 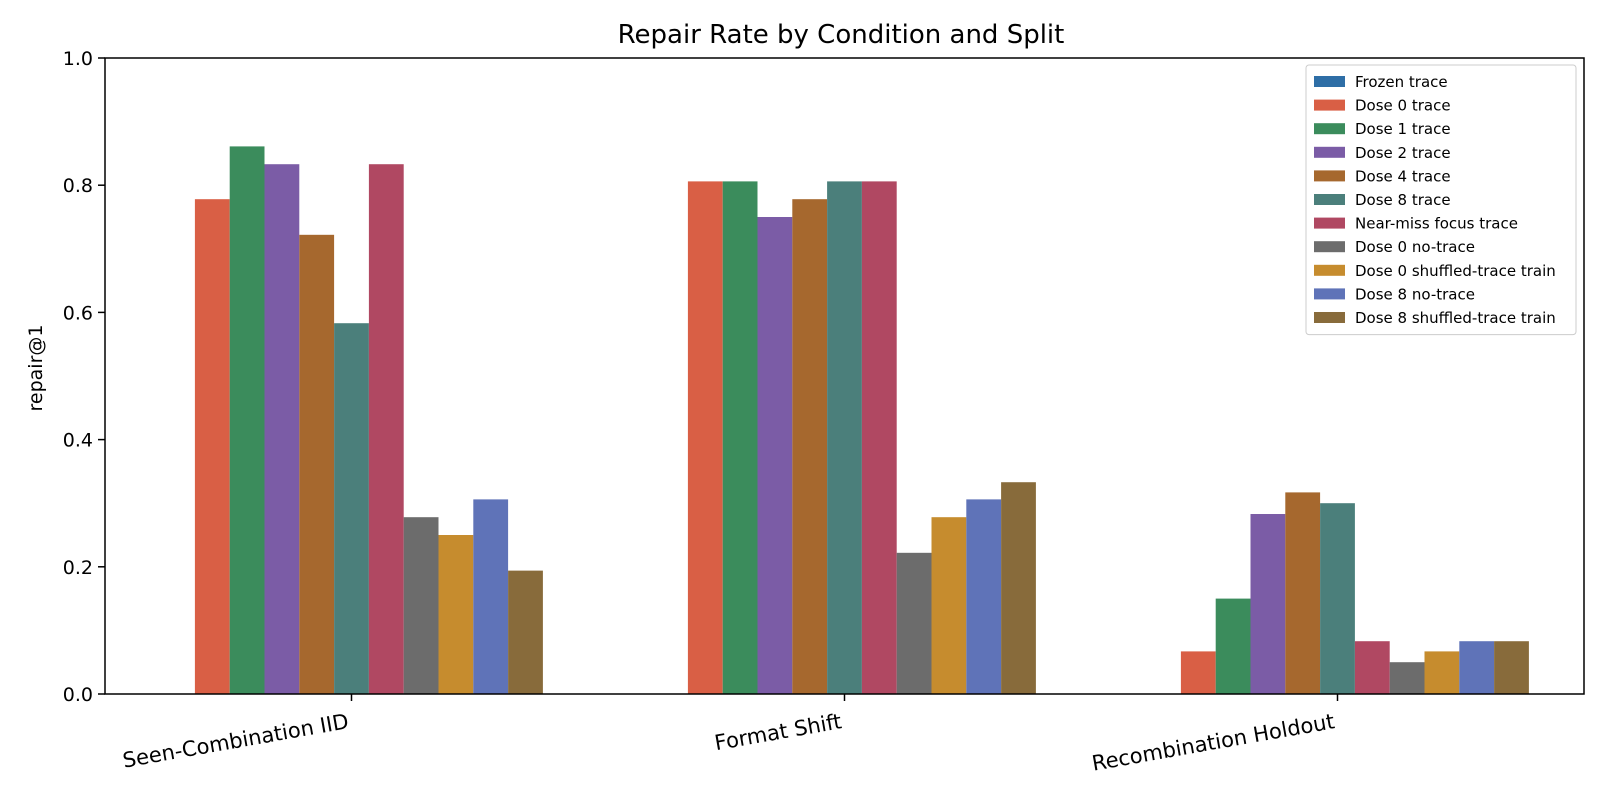 What do you see at coordinates (1403, 176) in the screenshot?
I see `legend-label: Dose 4 trace` at bounding box center [1403, 176].